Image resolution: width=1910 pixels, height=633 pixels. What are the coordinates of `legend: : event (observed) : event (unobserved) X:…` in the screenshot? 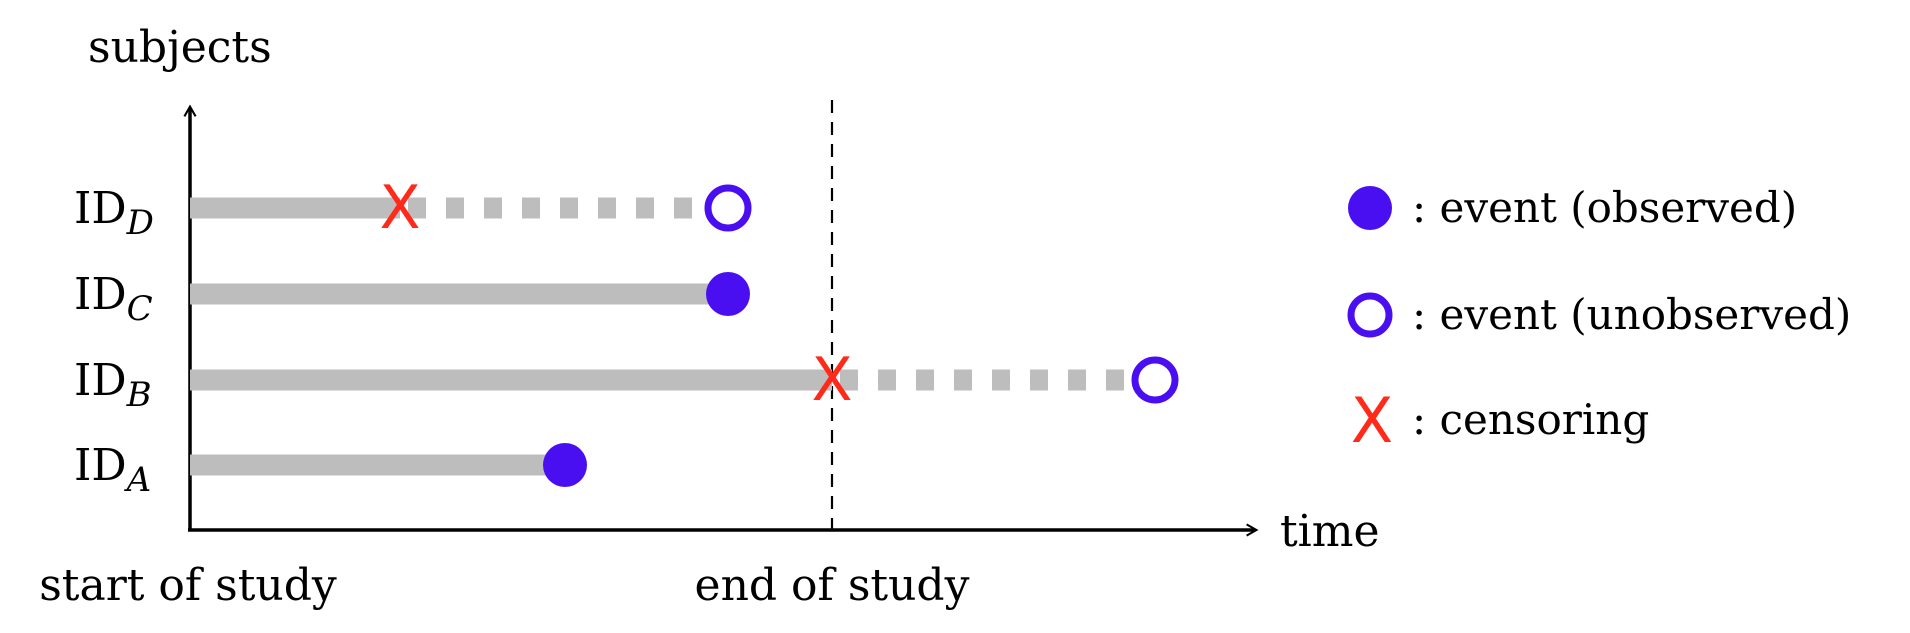 It's located at (1599, 320).